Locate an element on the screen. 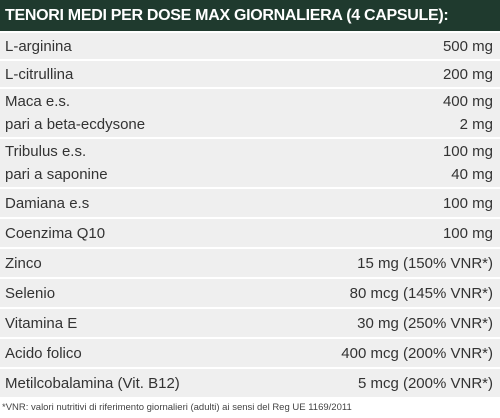 This screenshot has height=418, width=500. table-row: L-arginina 500 mg is located at coordinates (250, 45).